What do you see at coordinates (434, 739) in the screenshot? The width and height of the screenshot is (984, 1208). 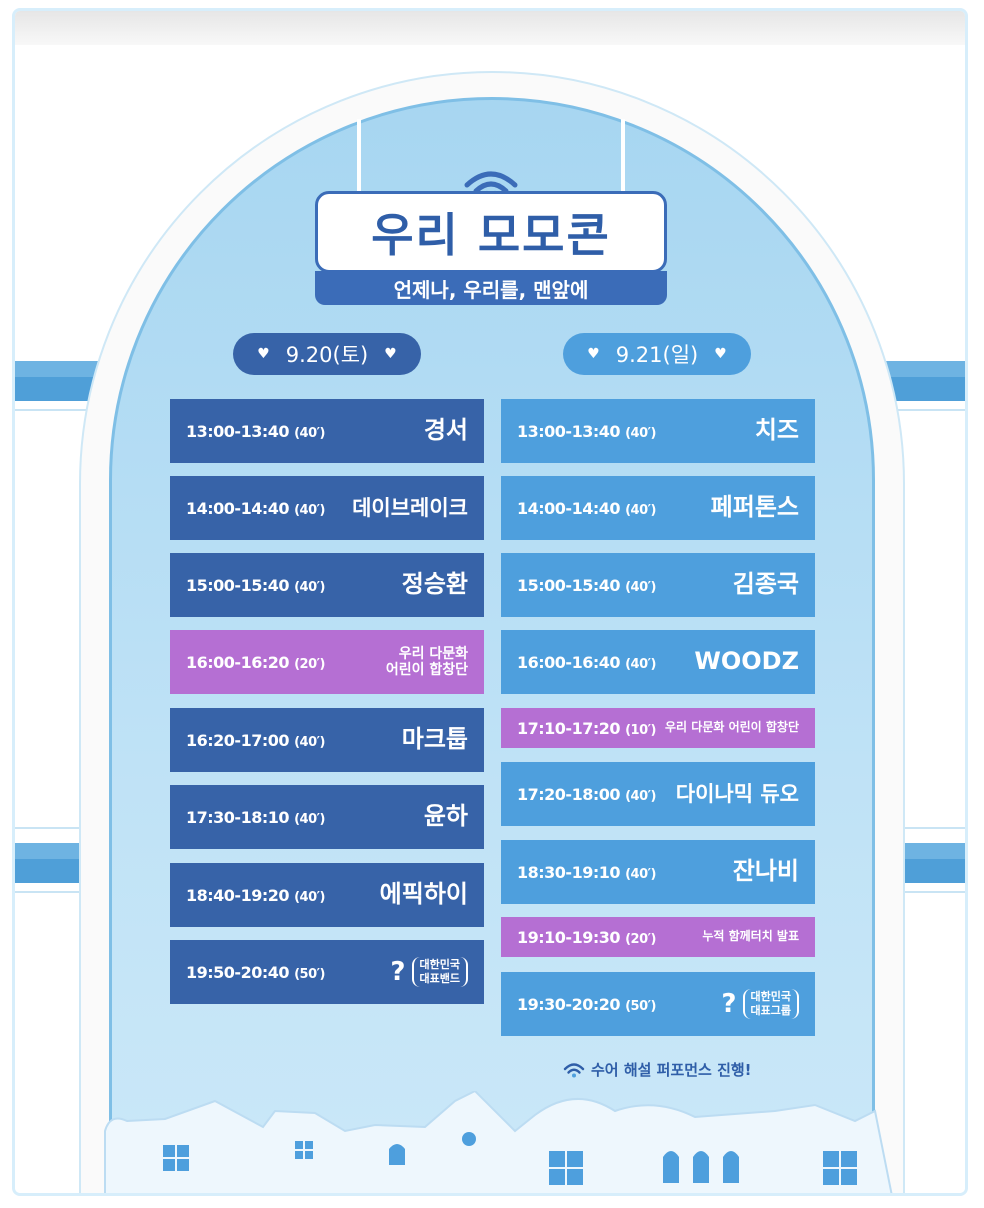 I see `slot-artist: 마크툽` at bounding box center [434, 739].